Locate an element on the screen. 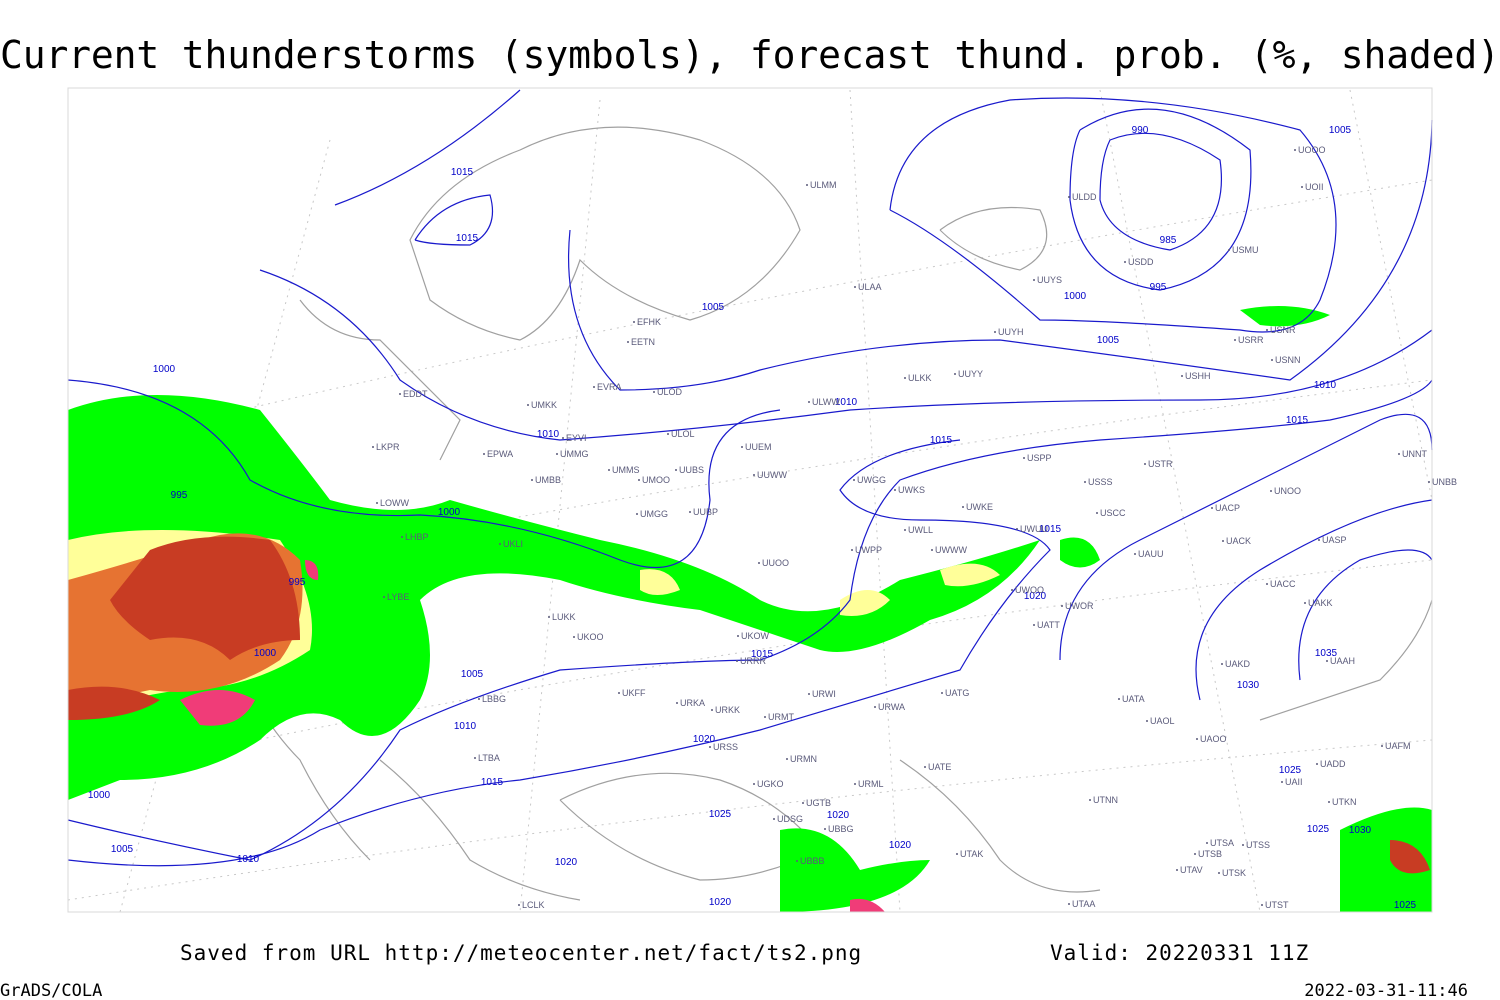 Image resolution: width=1500 pixels, height=1000 pixels. station-label: URMN is located at coordinates (803, 759).